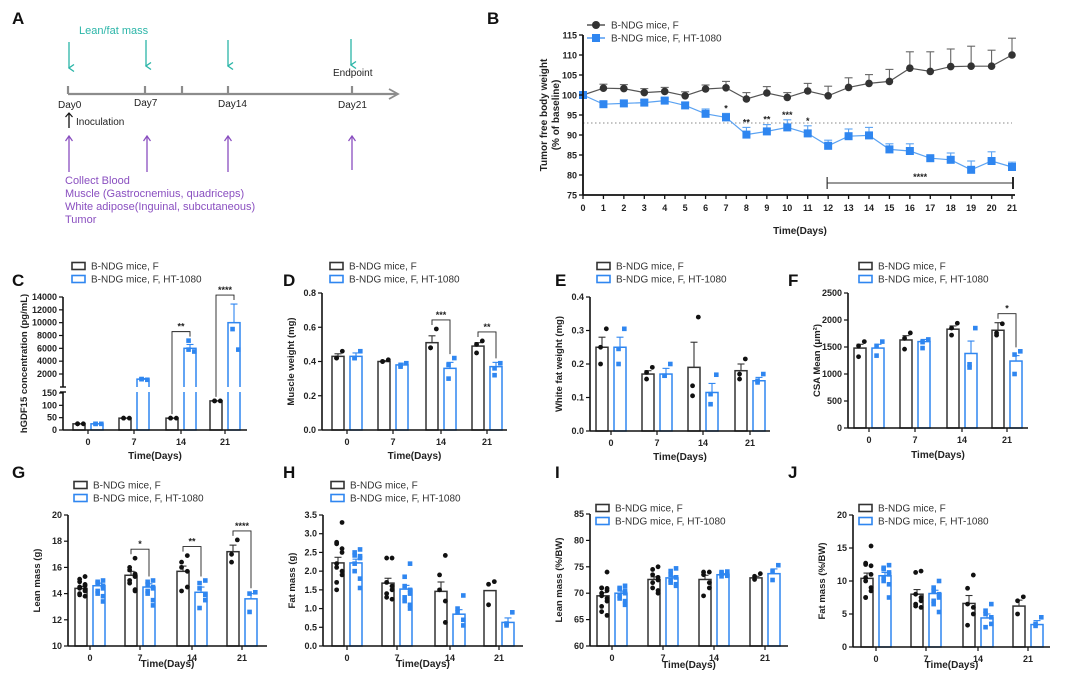 The height and width of the screenshot is (691, 1080). What do you see at coordinates (233, 93) in the screenshot?
I see `timeline-axis` at bounding box center [233, 93].